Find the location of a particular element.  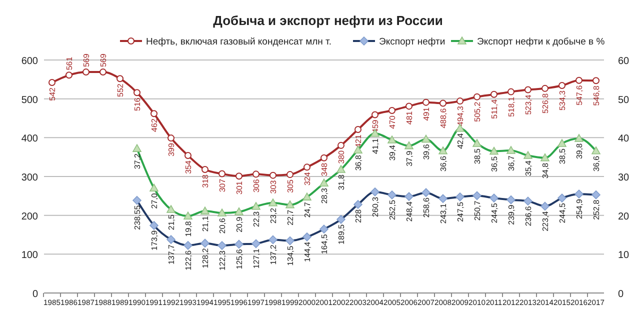

data-label: 243,1 is located at coordinates (443, 213).